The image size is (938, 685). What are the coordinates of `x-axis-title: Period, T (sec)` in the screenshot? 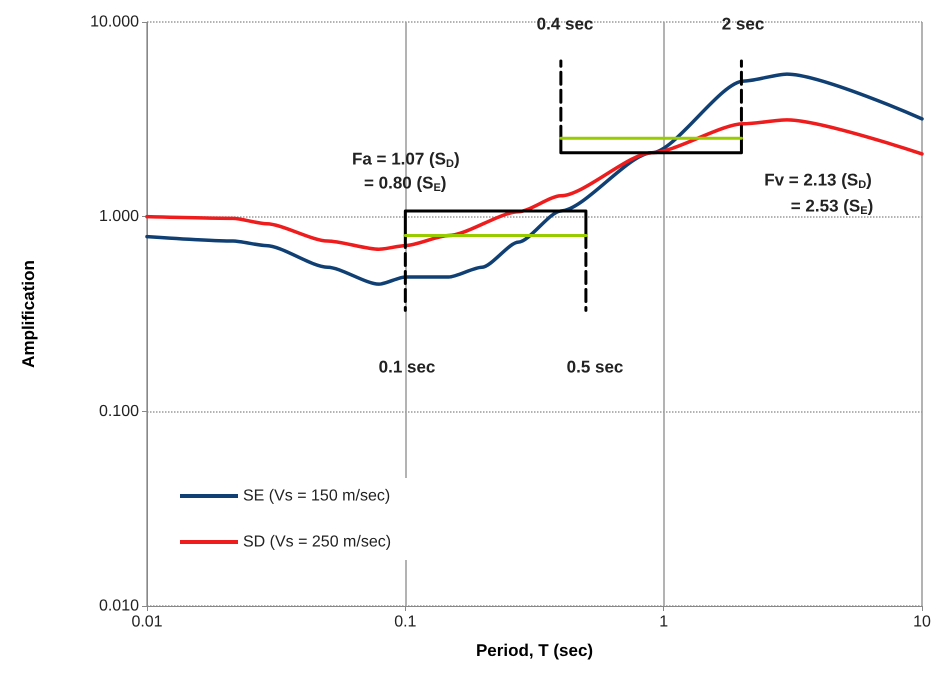 It's located at (535, 650).